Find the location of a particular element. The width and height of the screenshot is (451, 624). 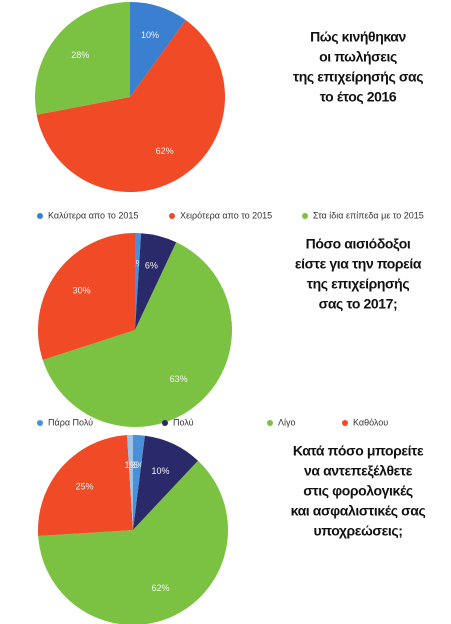

chart-title: Πώς κινήθηκαν is located at coordinates (358, 37).